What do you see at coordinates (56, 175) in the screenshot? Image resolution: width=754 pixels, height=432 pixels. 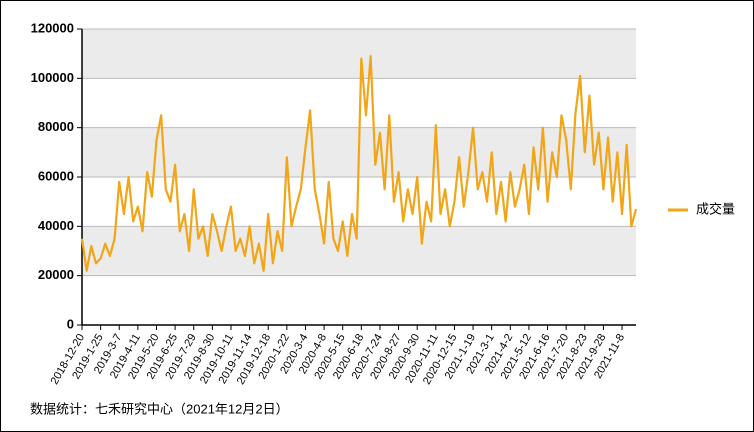 I see `y-tick-label: 60000` at bounding box center [56, 175].